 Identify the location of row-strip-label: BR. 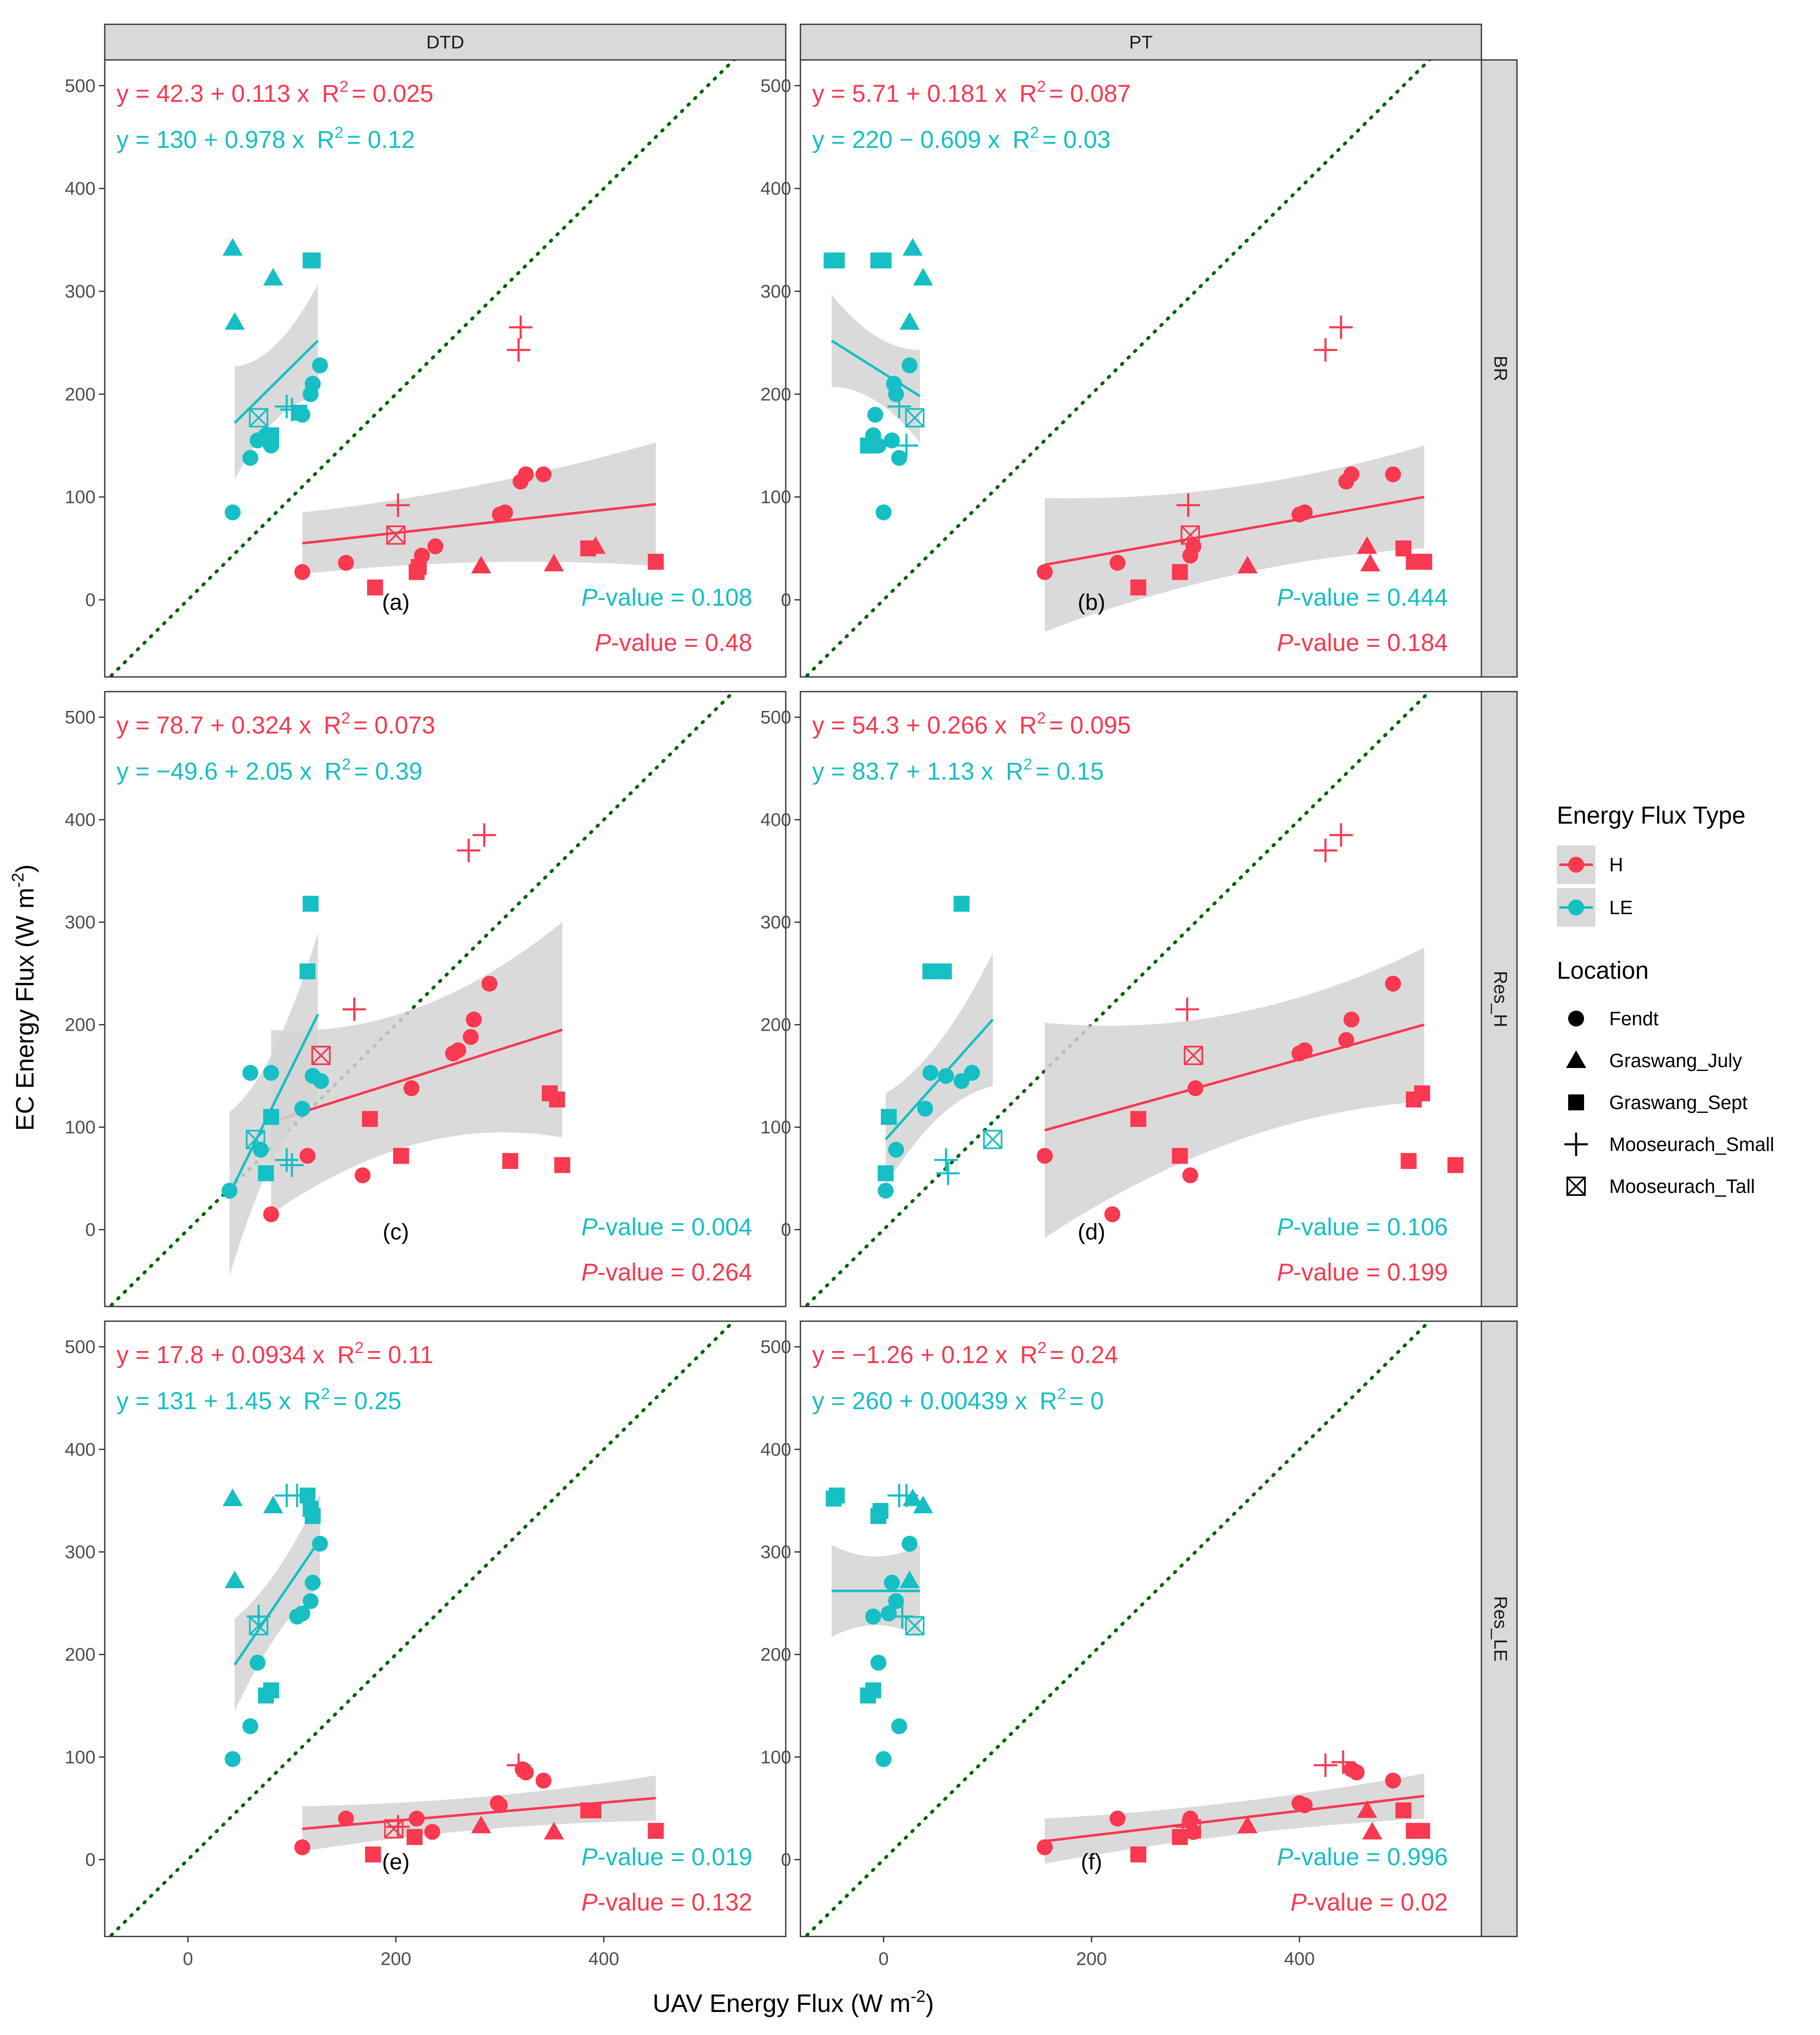
(1500, 368).